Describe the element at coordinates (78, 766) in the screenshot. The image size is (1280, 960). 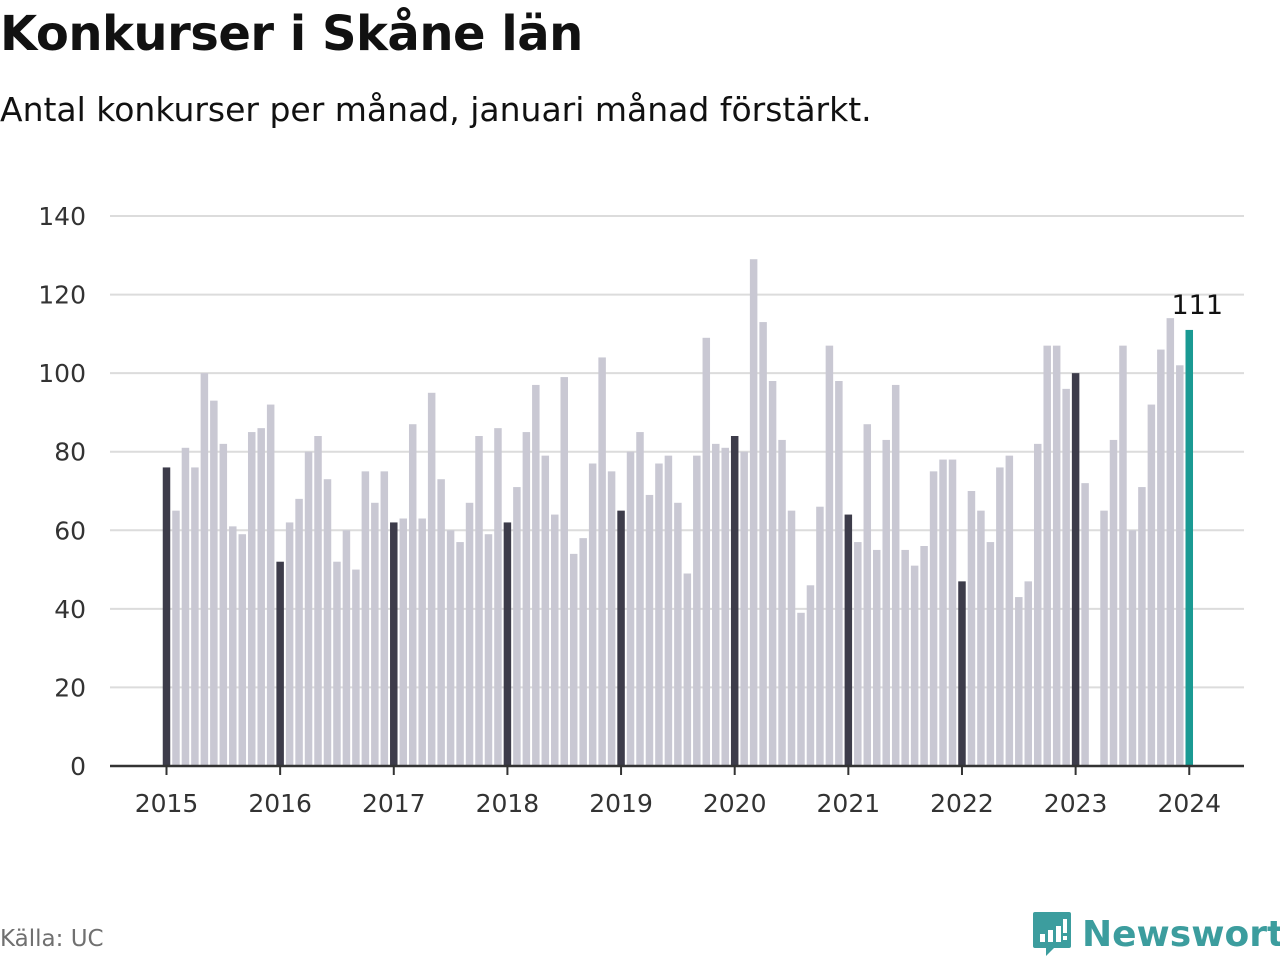
I see `y-tick-label: 0` at that location.